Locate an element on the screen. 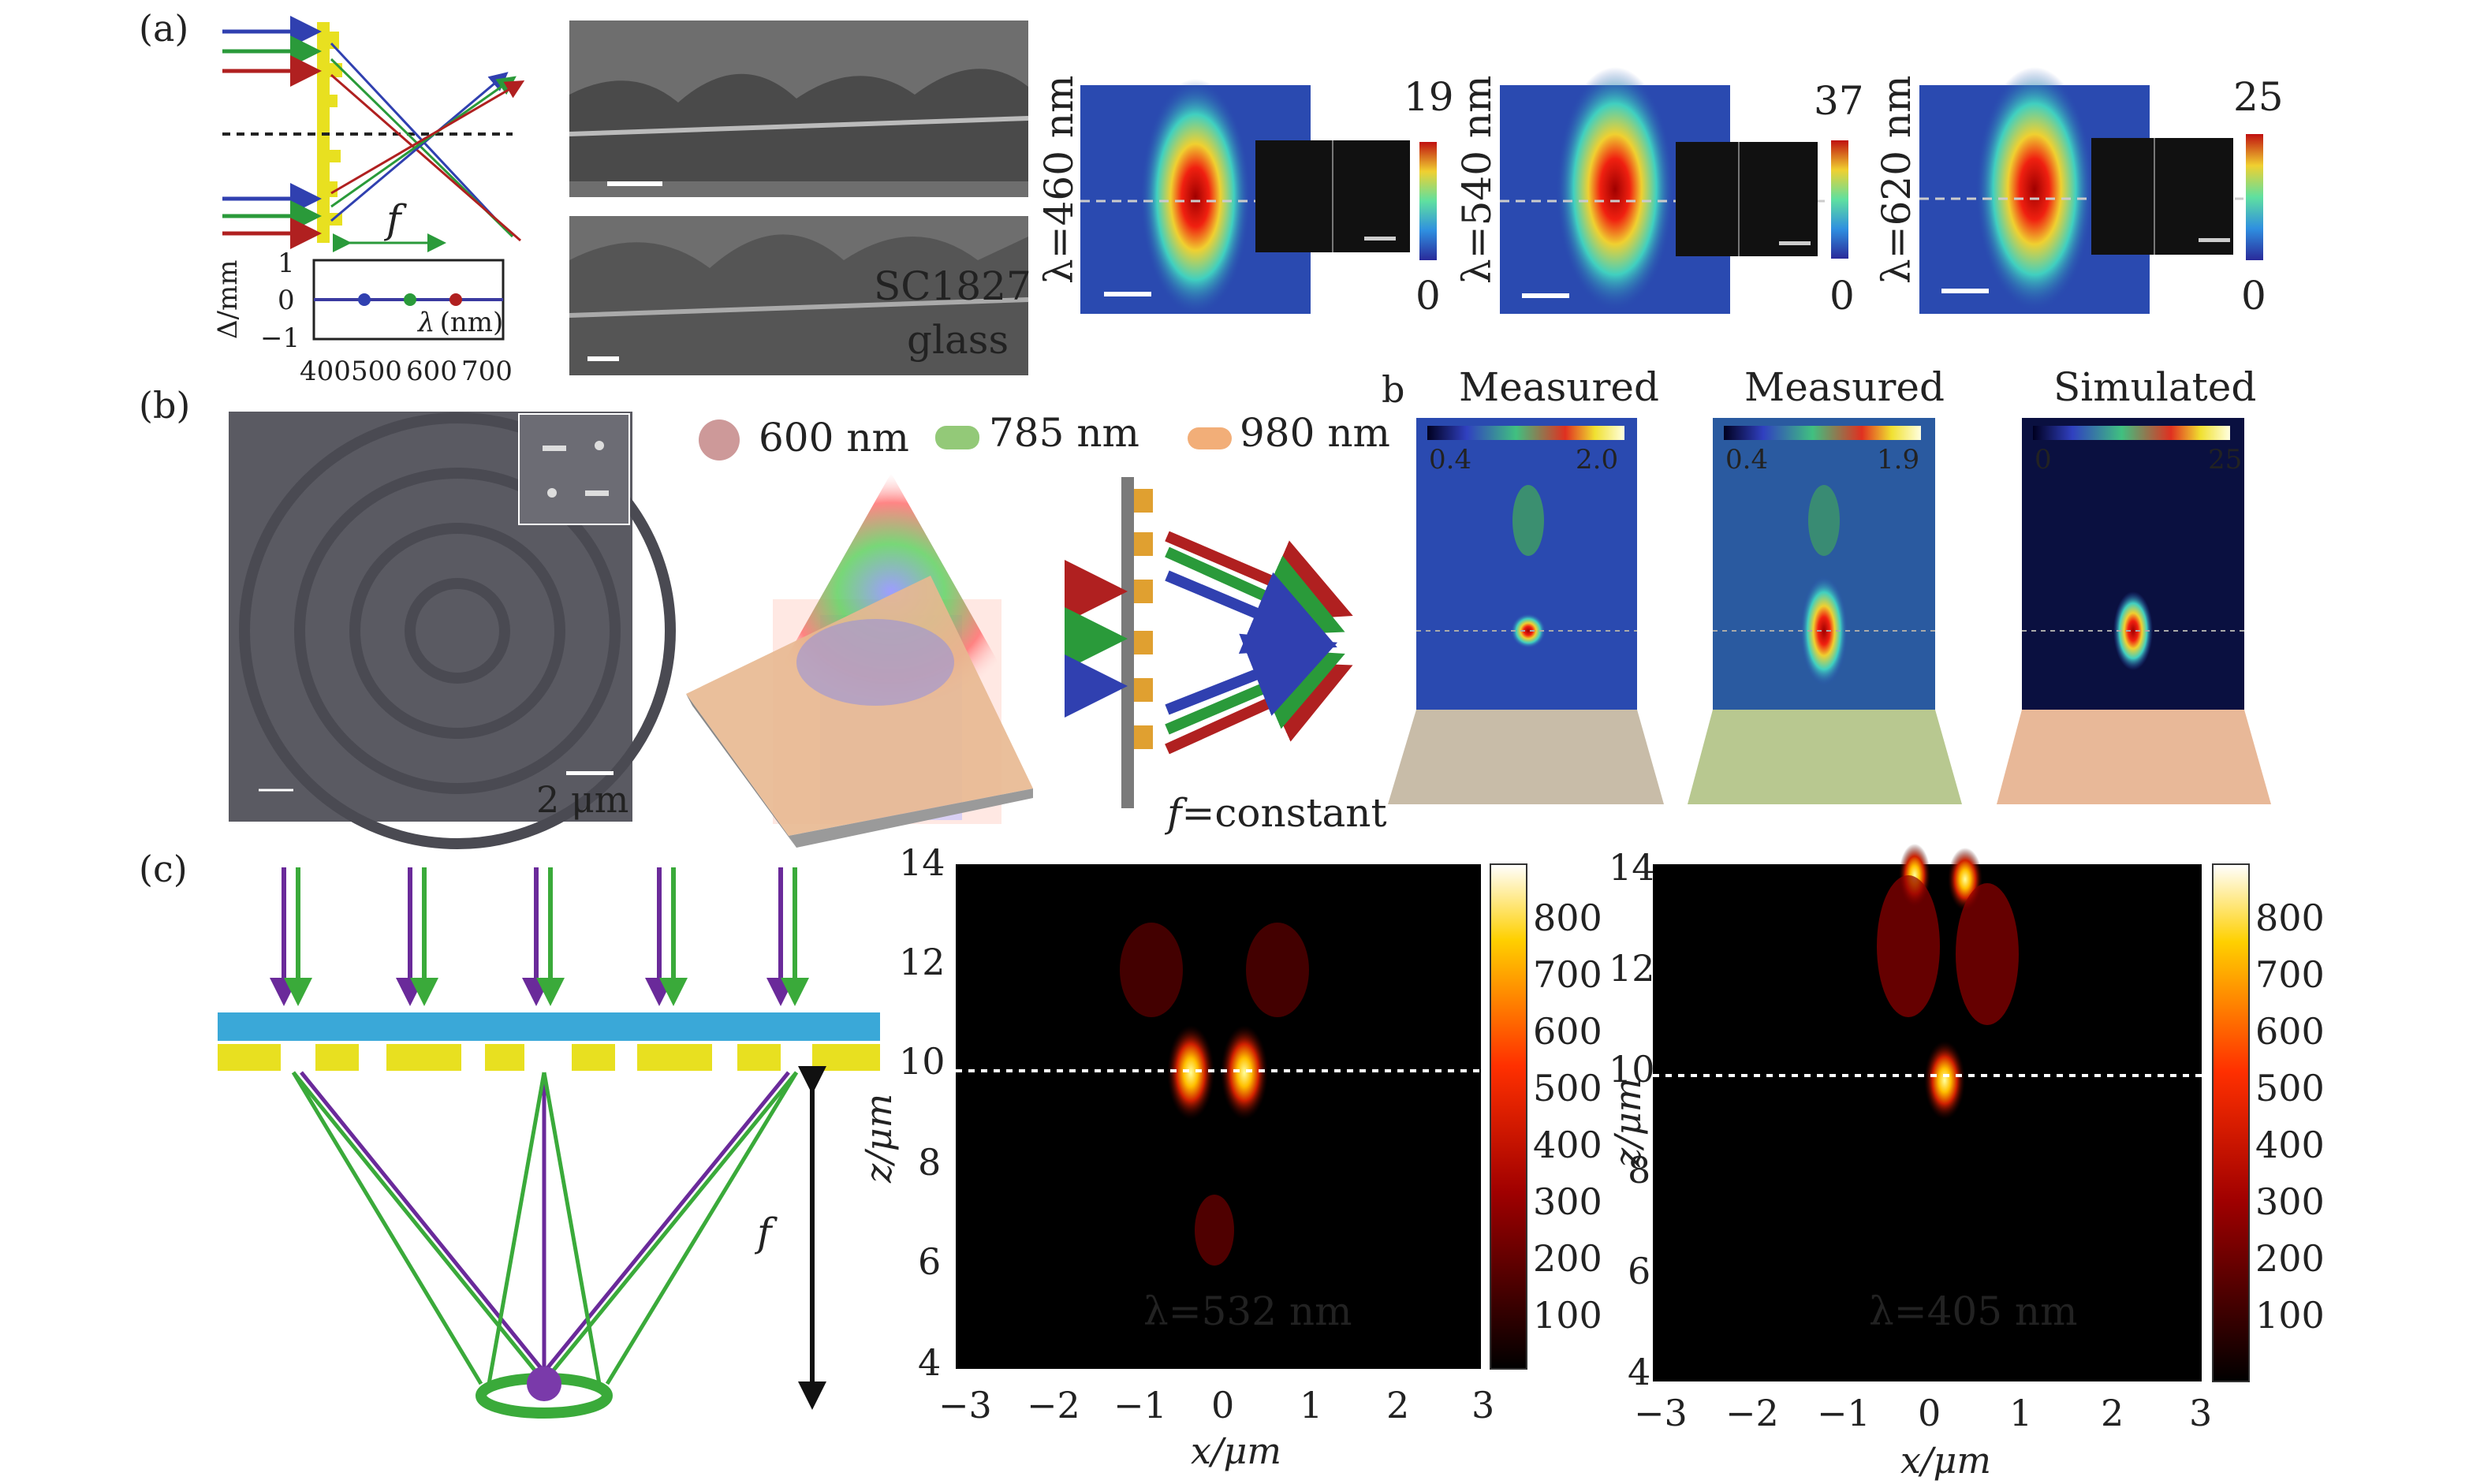 This screenshot has width=2484, height=1484. plot-2-xtick-m1: −1 is located at coordinates (1844, 1413).